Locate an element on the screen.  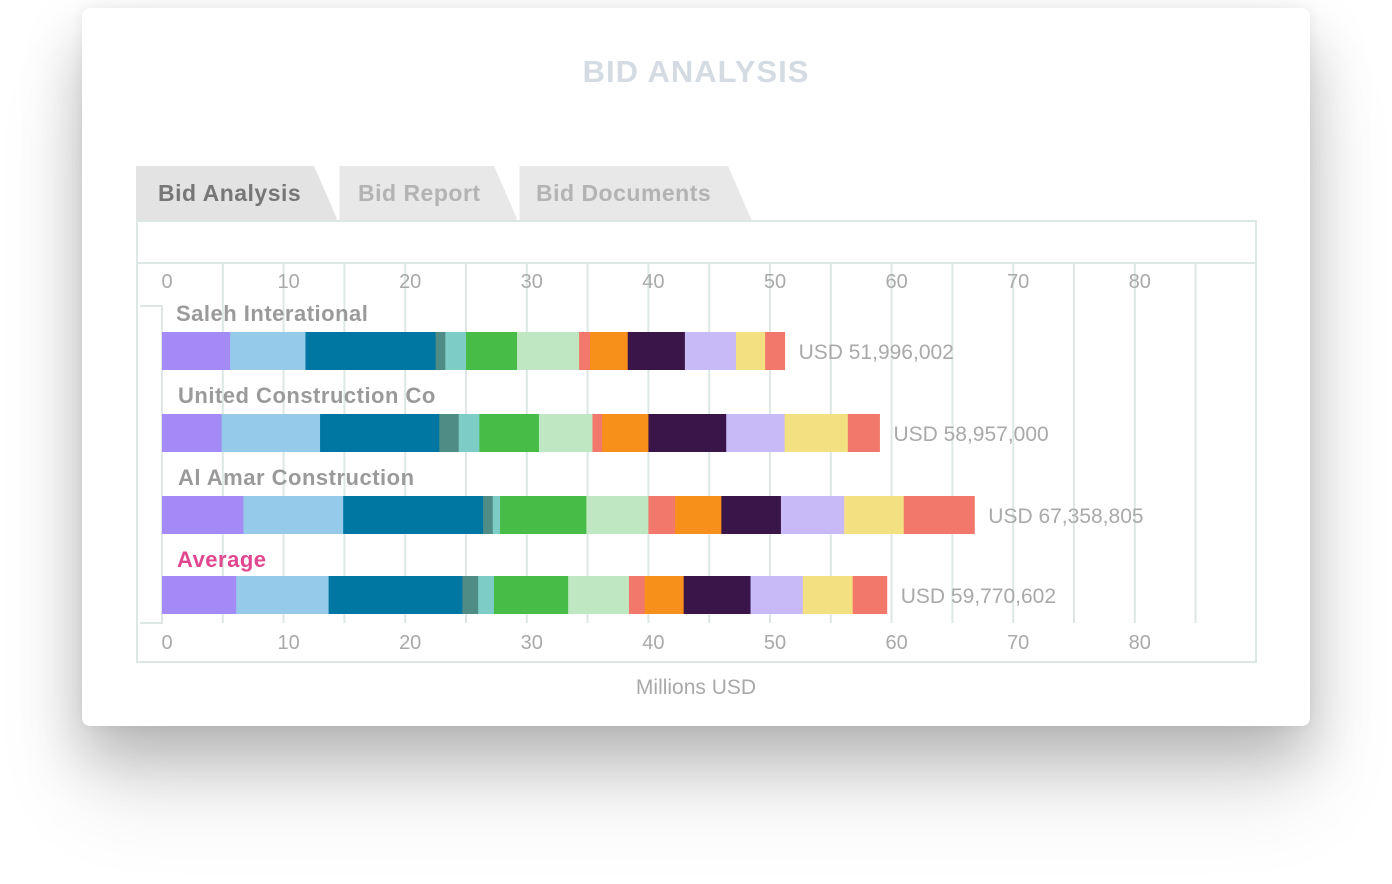
x-tick-label-top: 80 is located at coordinates (1140, 282).